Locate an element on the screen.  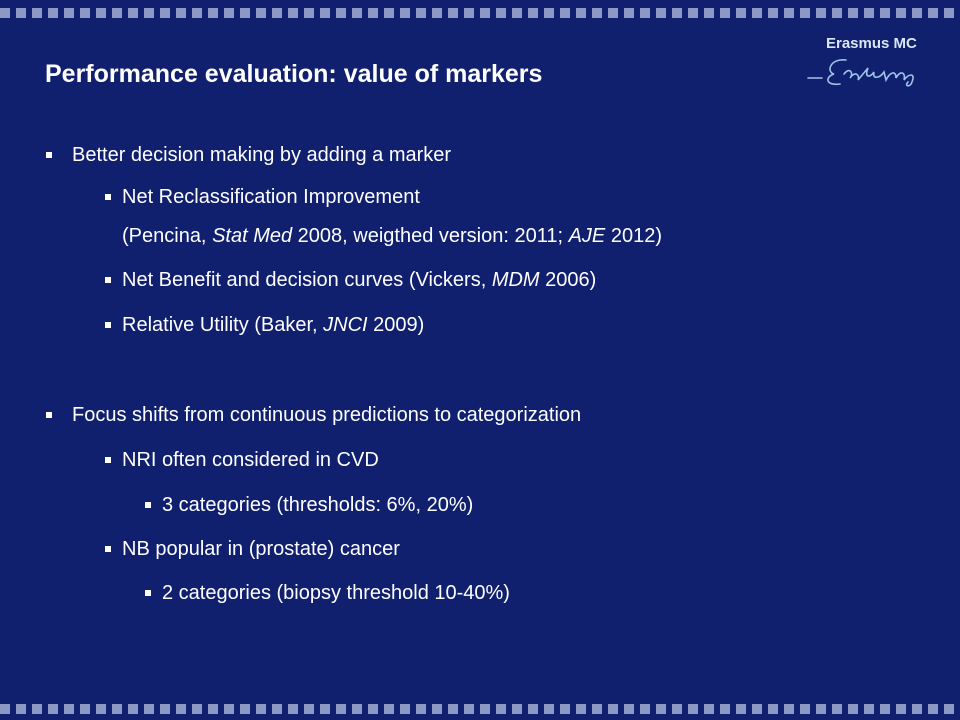
text: Net Reclassification Improvement is located at coordinates (271, 197).